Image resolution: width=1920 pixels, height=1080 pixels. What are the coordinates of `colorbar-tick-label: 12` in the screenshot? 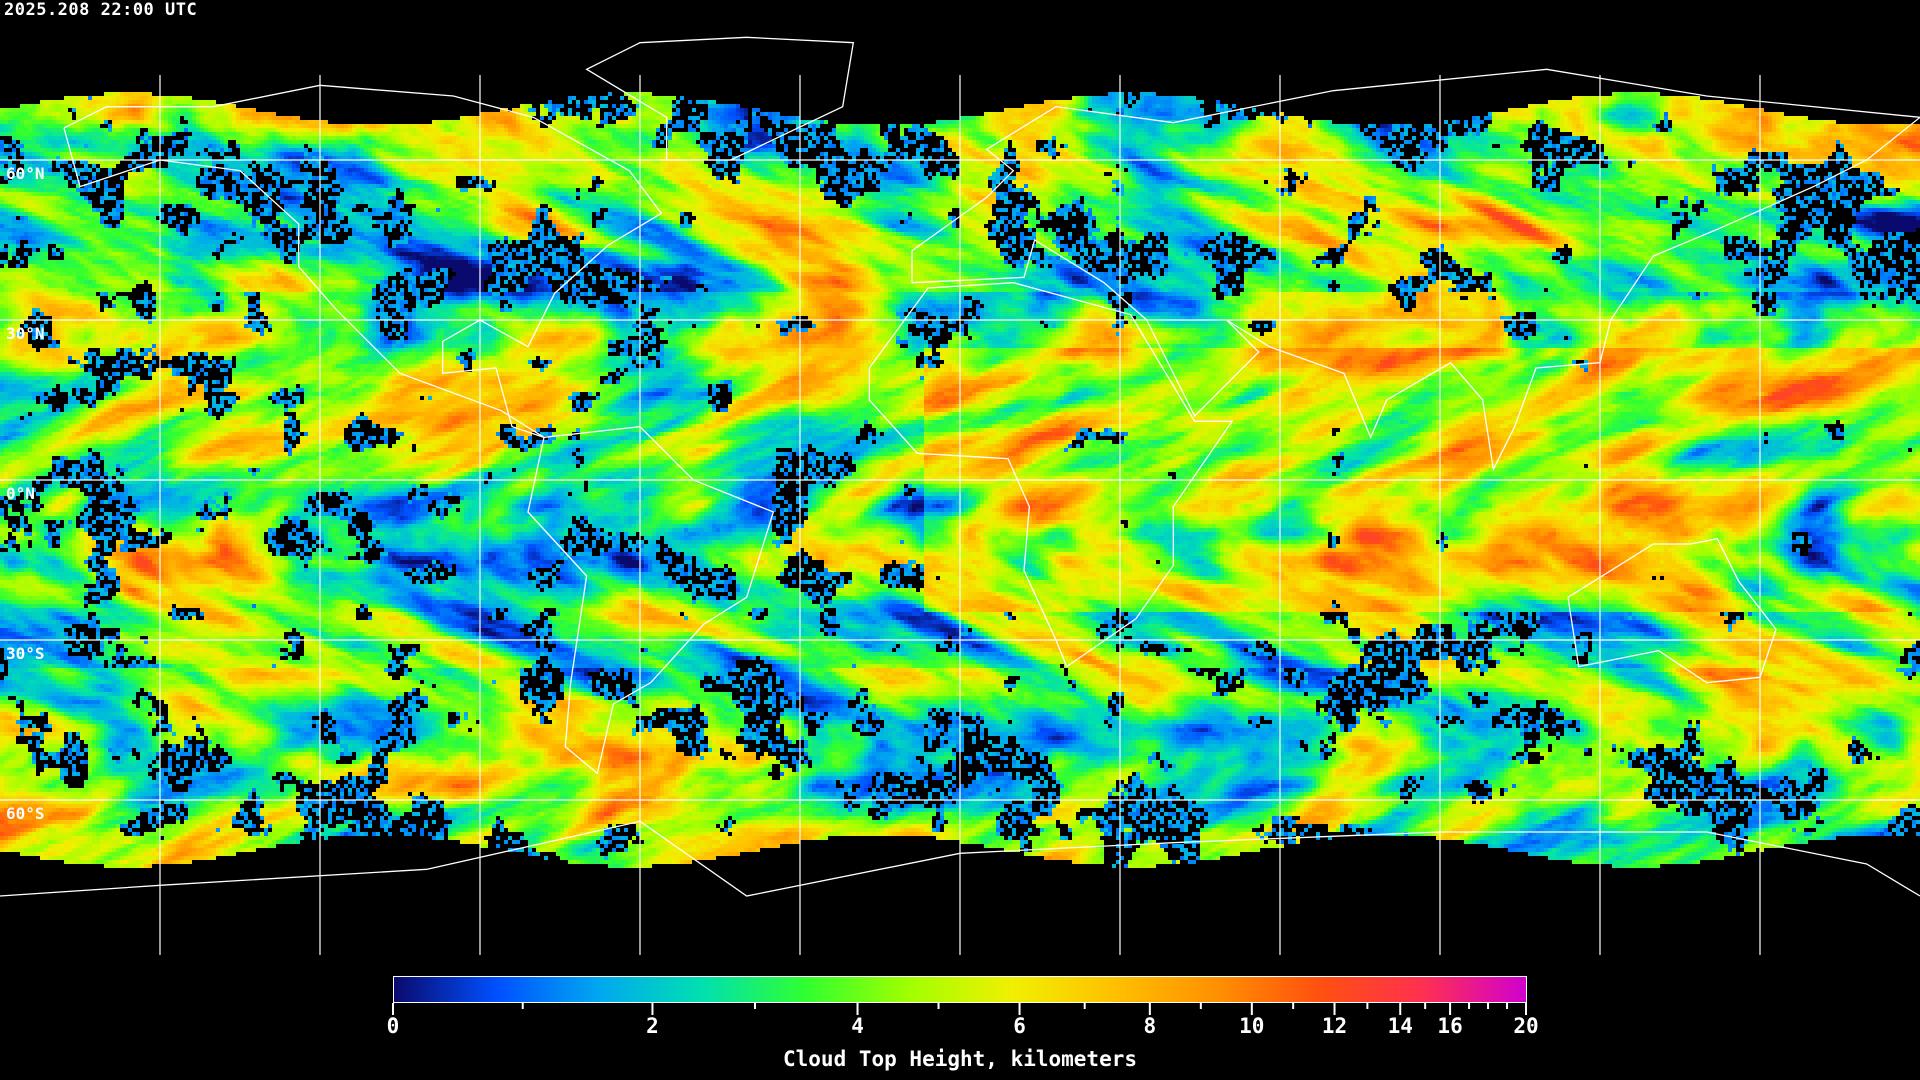 It's located at (1334, 1026).